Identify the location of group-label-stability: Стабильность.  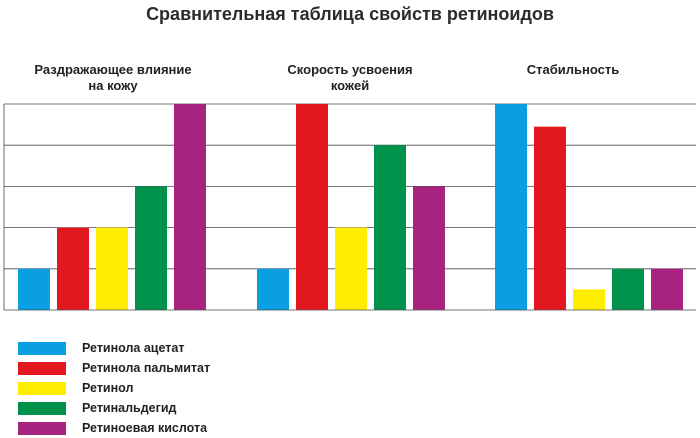
(573, 70).